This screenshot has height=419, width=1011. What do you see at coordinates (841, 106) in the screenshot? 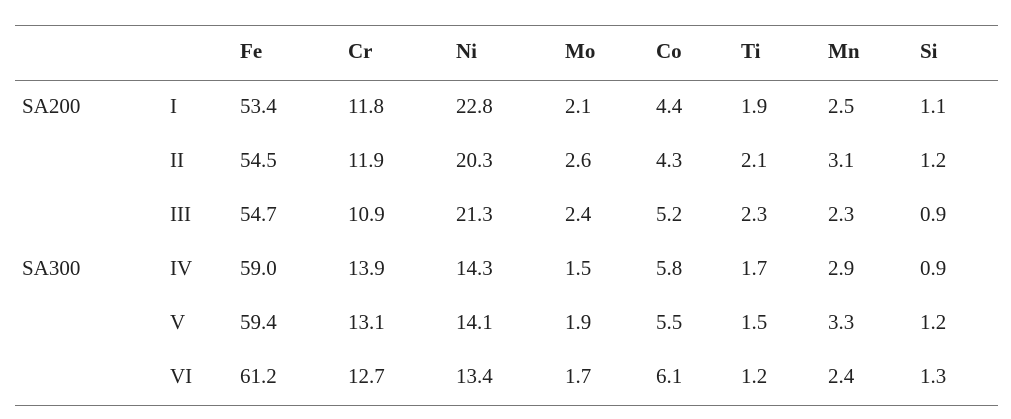
I see `value-cell: 2.5` at bounding box center [841, 106].